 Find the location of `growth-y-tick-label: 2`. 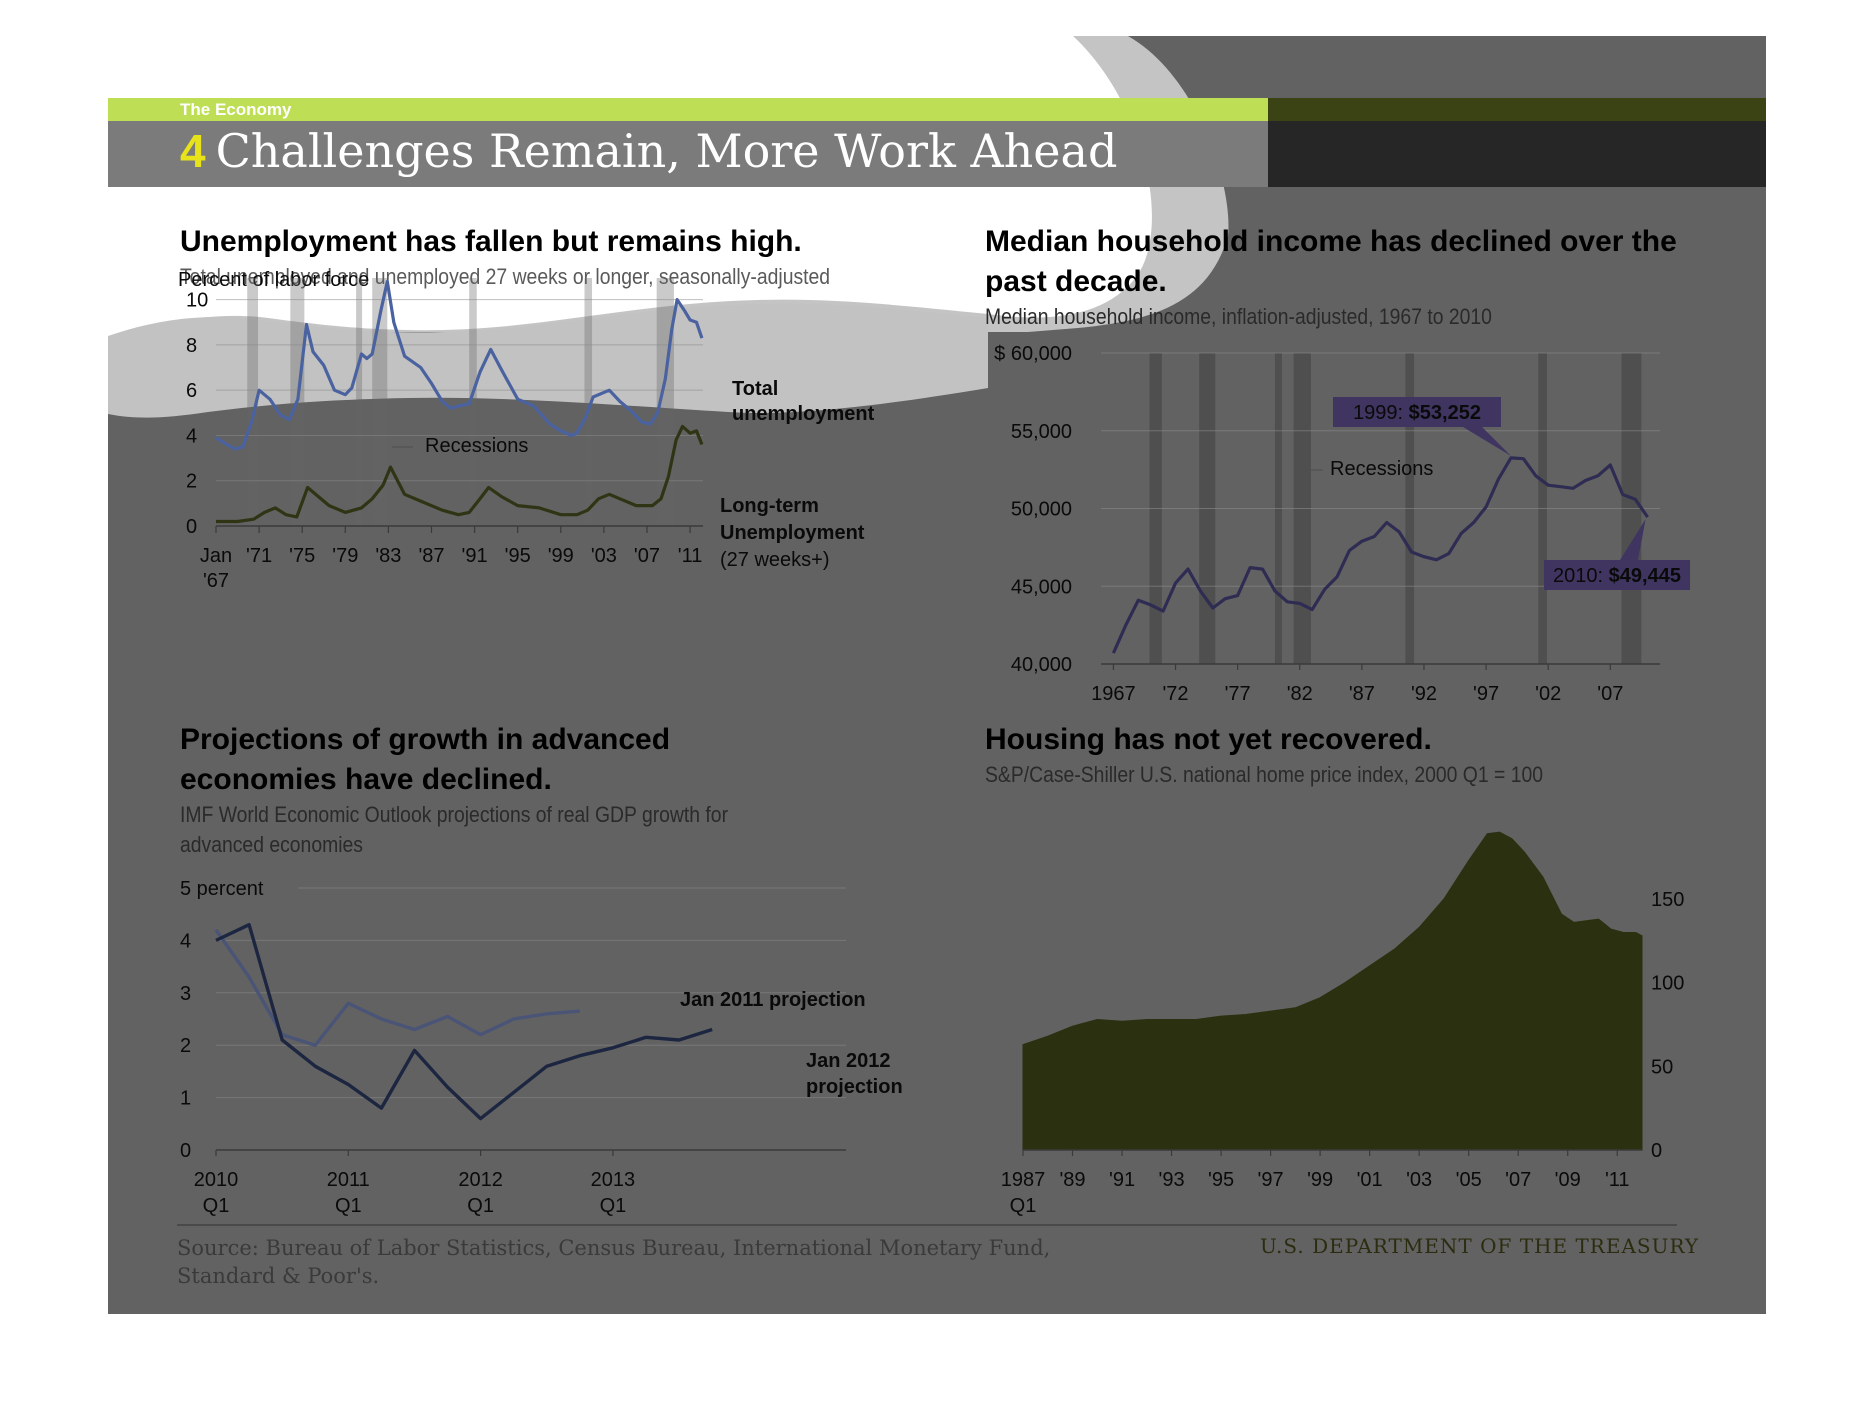

growth-y-tick-label: 2 is located at coordinates (185, 1046).